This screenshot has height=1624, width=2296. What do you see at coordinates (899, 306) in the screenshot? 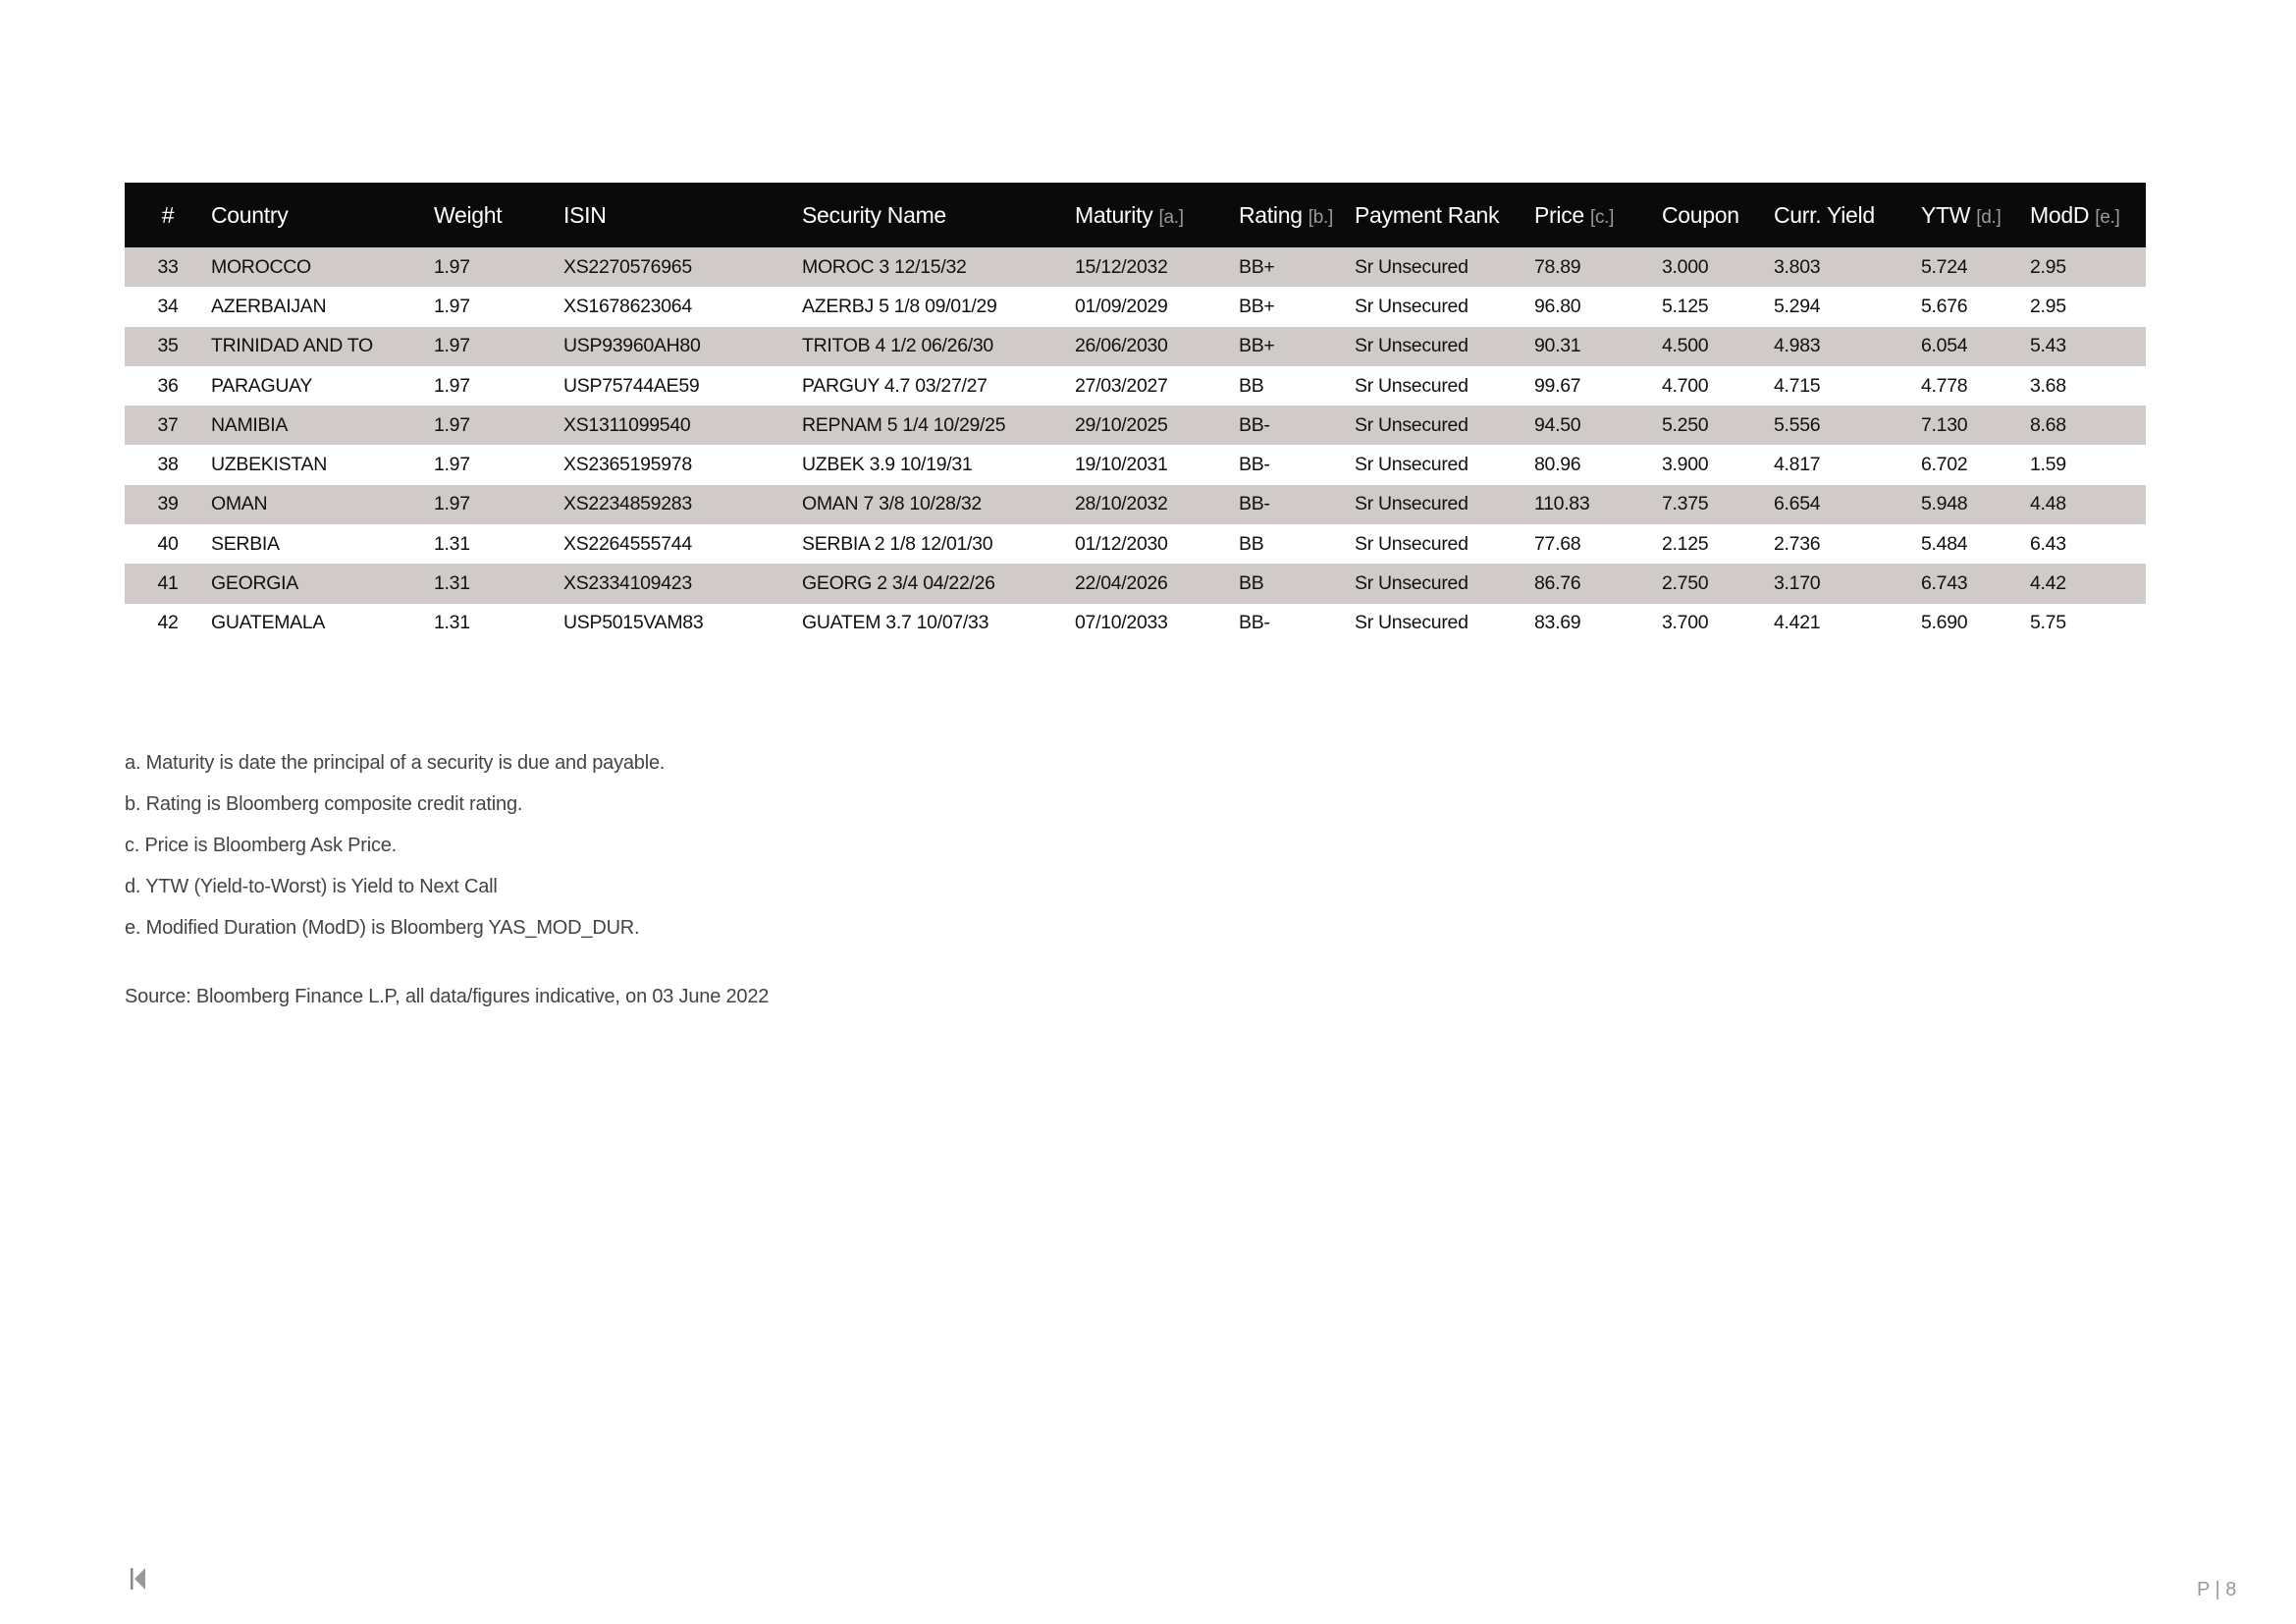
I see `table-cell: AZERBJ 5 1/8 09/01/29` at bounding box center [899, 306].